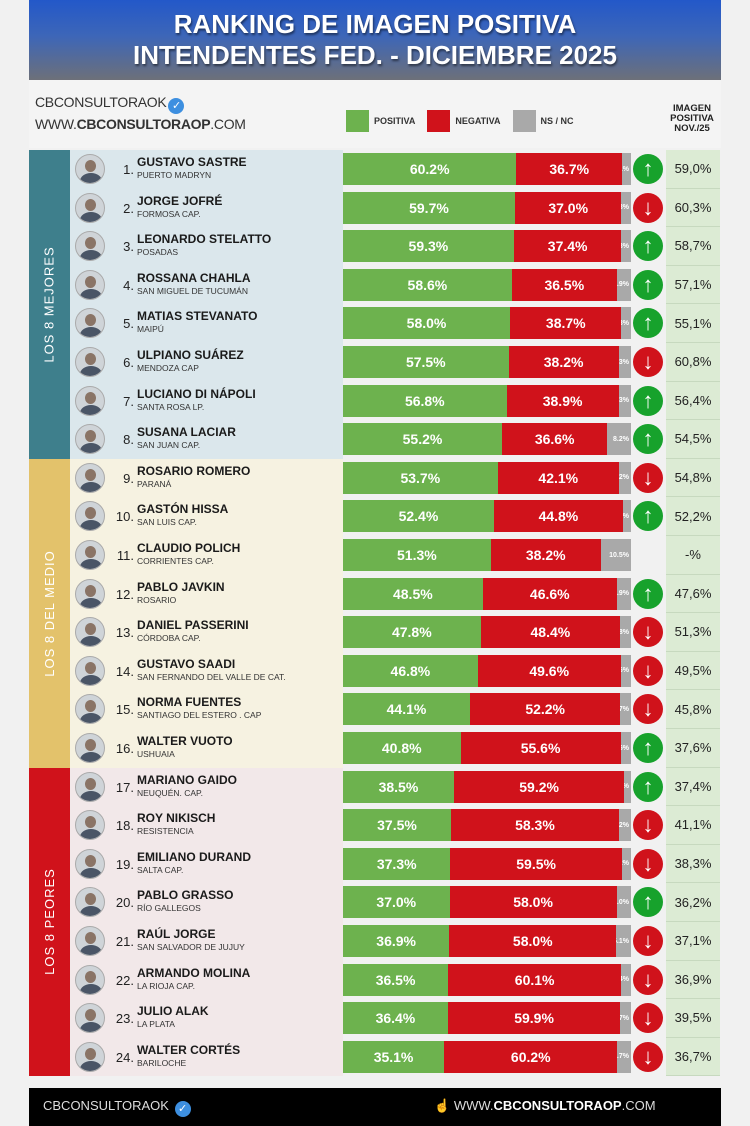 Image resolution: width=750 pixels, height=1126 pixels. I want to click on rank-number: 20., so click(124, 903).